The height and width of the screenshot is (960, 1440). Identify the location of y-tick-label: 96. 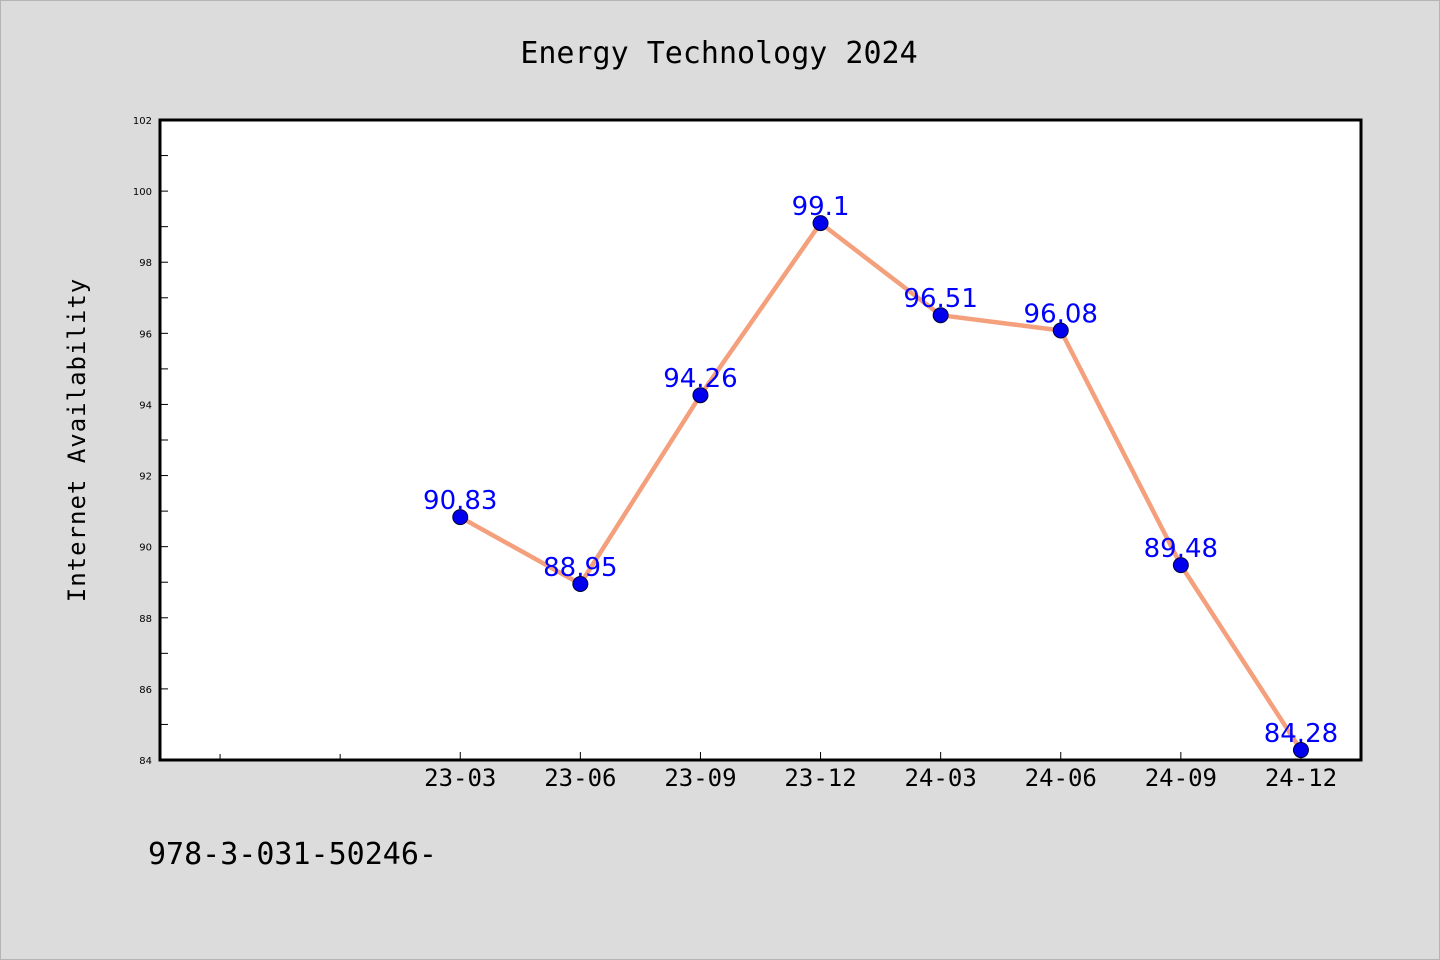
(145, 334).